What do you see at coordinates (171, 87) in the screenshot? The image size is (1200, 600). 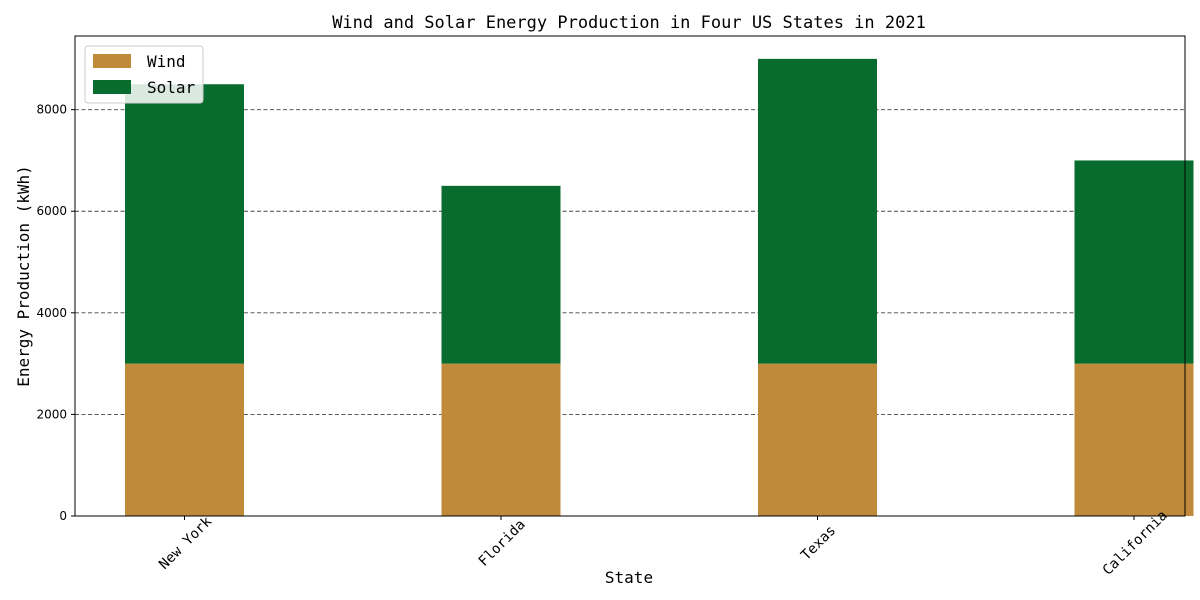 I see `legend-label-solar: Solar` at bounding box center [171, 87].